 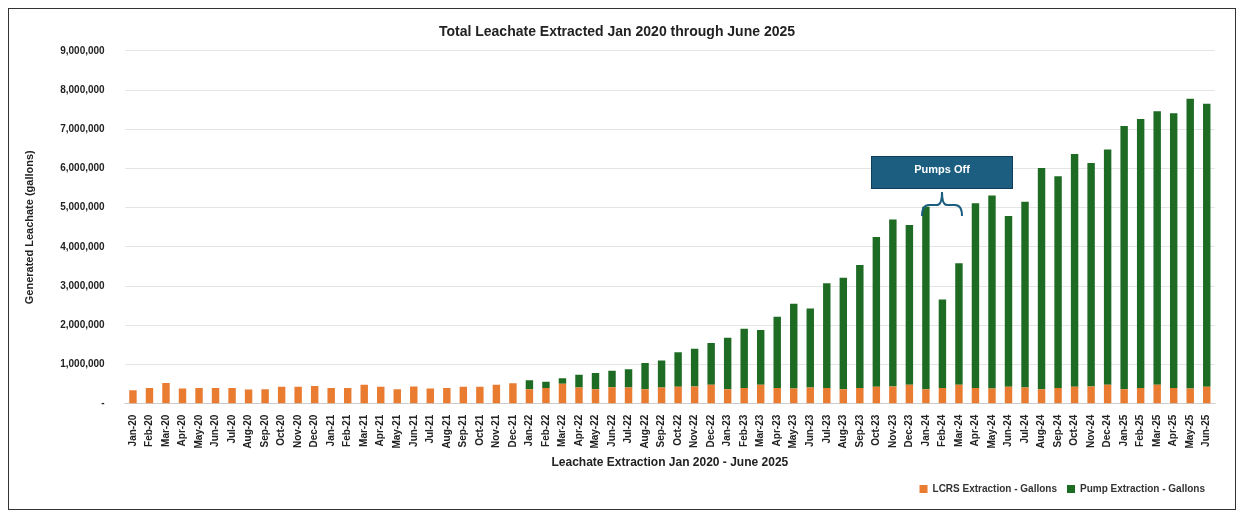 I want to click on callout-box: Pumps Off, so click(x=942, y=172).